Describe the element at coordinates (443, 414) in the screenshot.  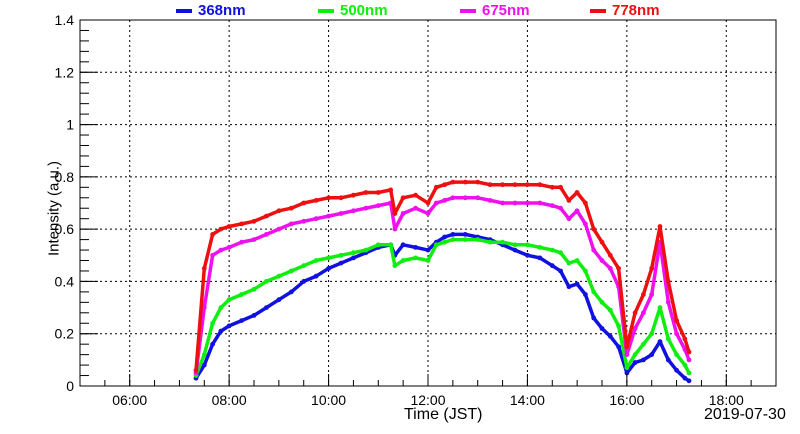
I see `x-axis-label: Time (JST)` at that location.